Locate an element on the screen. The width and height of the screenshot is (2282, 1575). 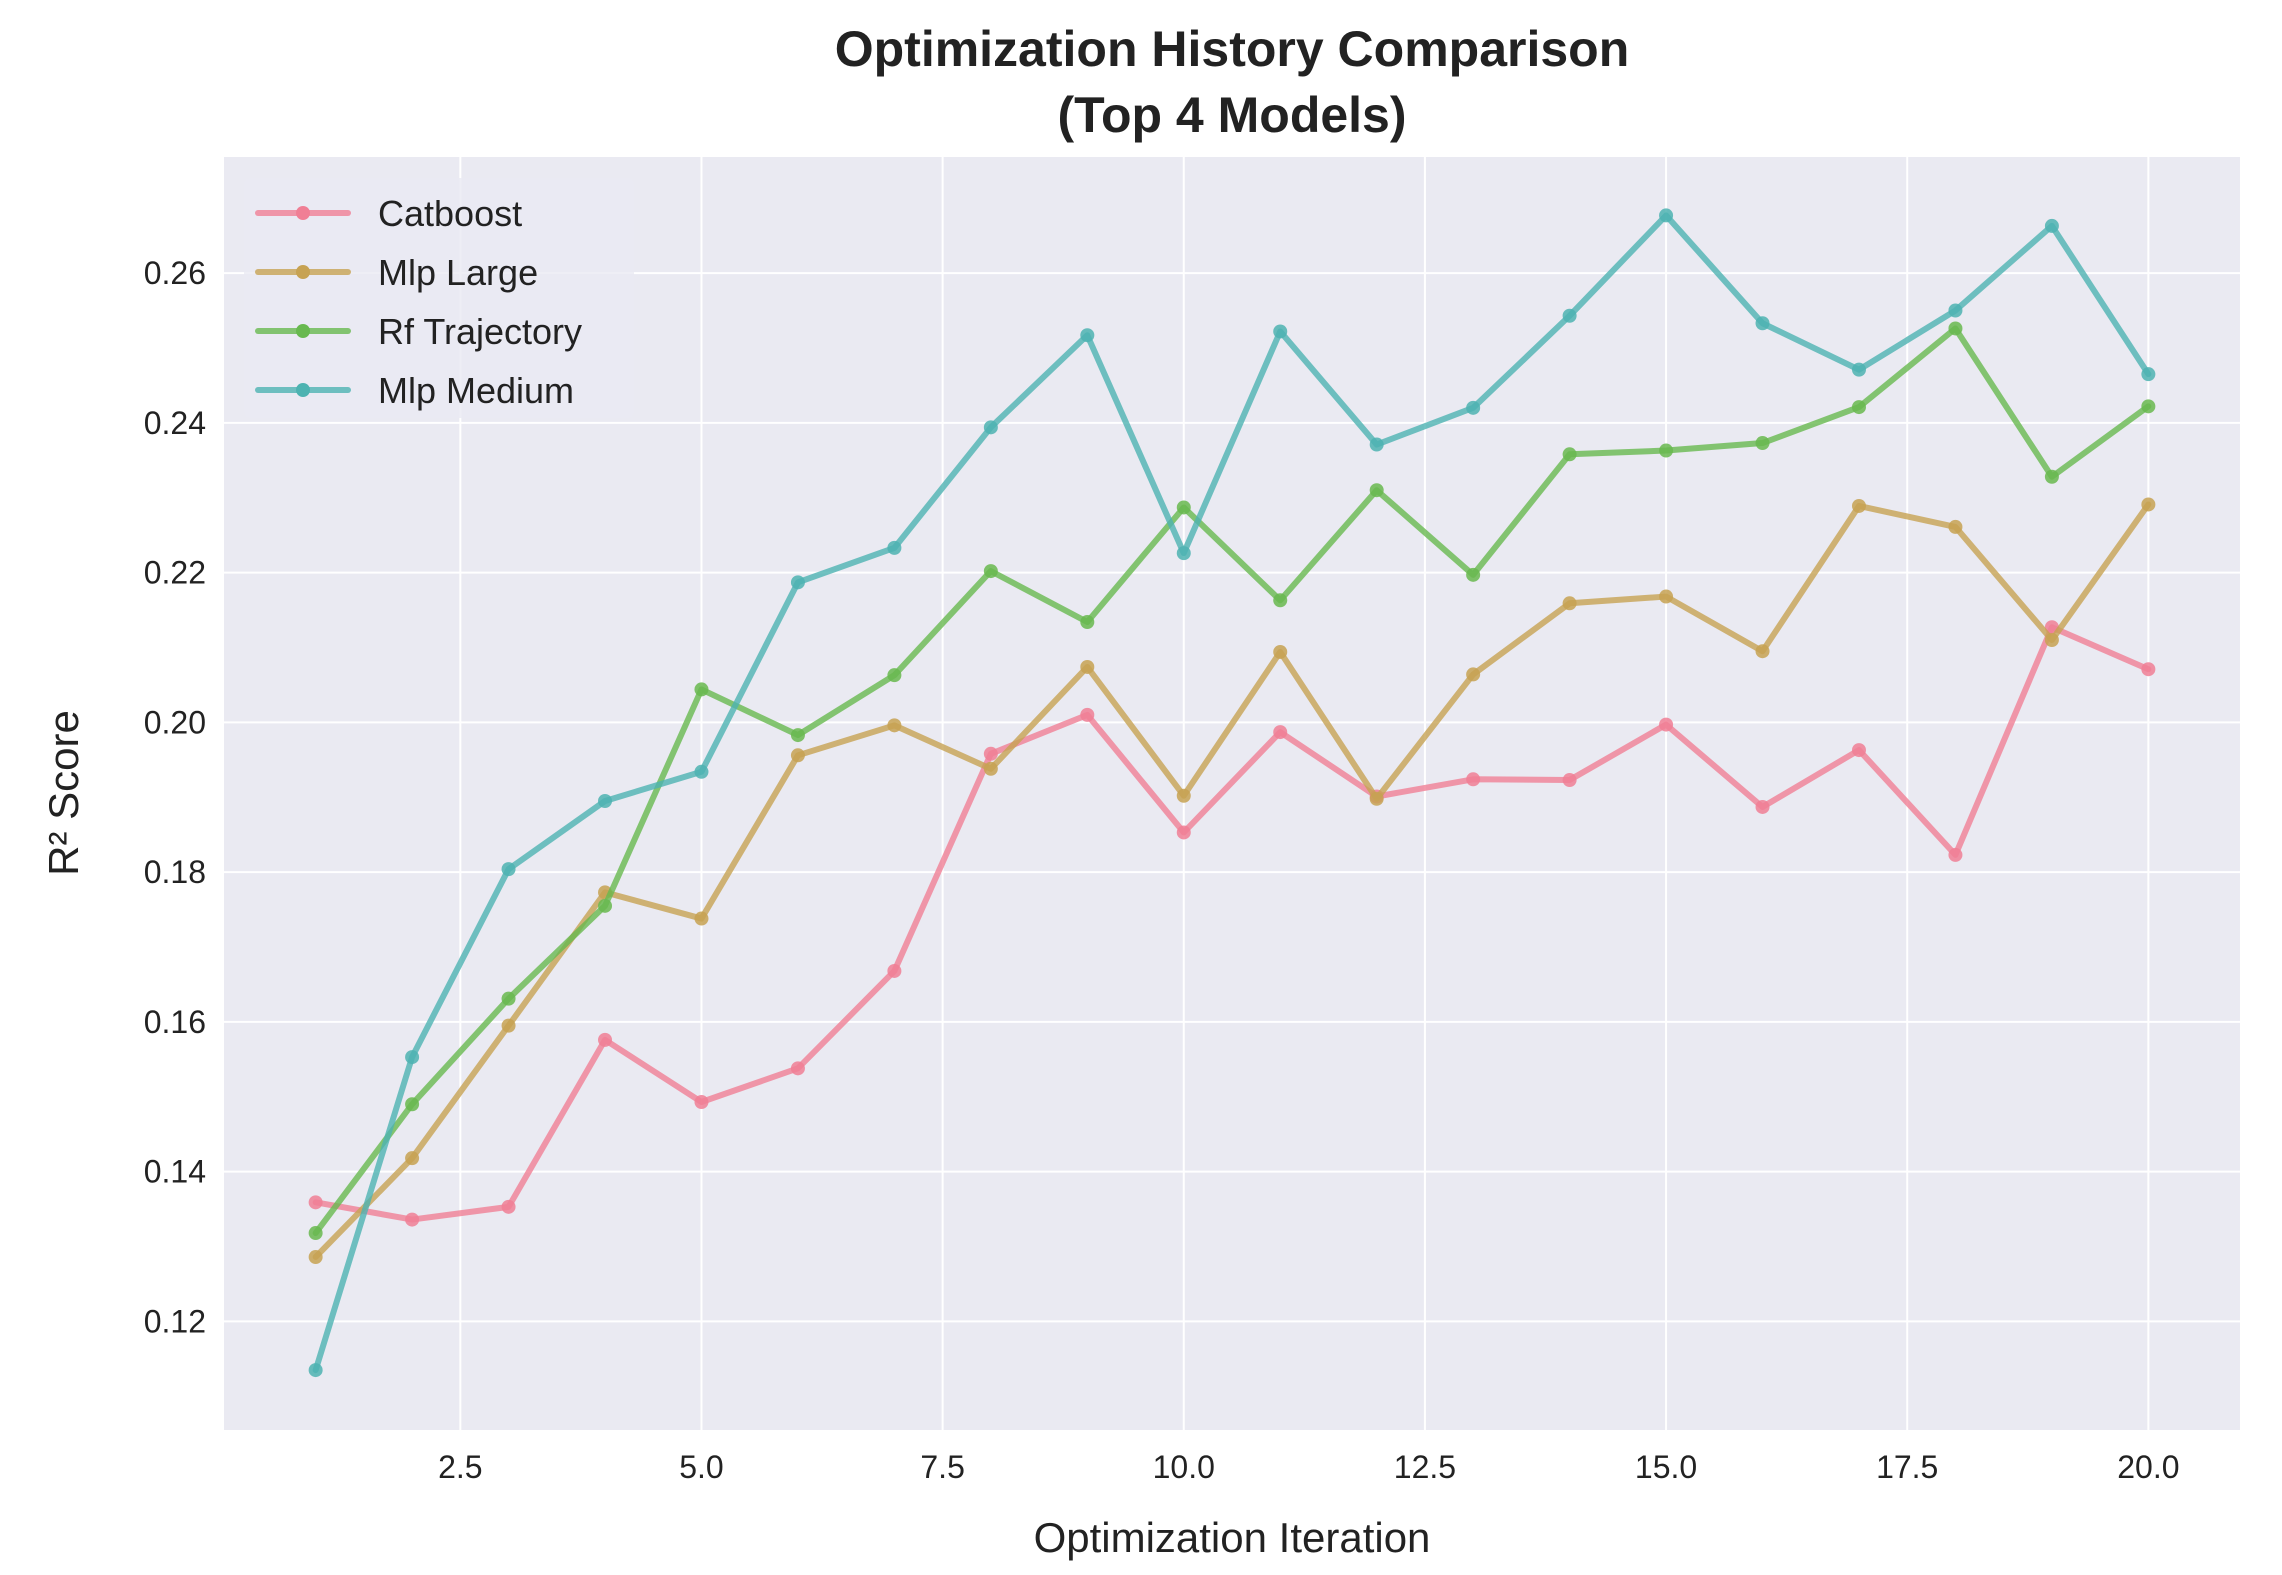
legend-frame is located at coordinates (439, 298).